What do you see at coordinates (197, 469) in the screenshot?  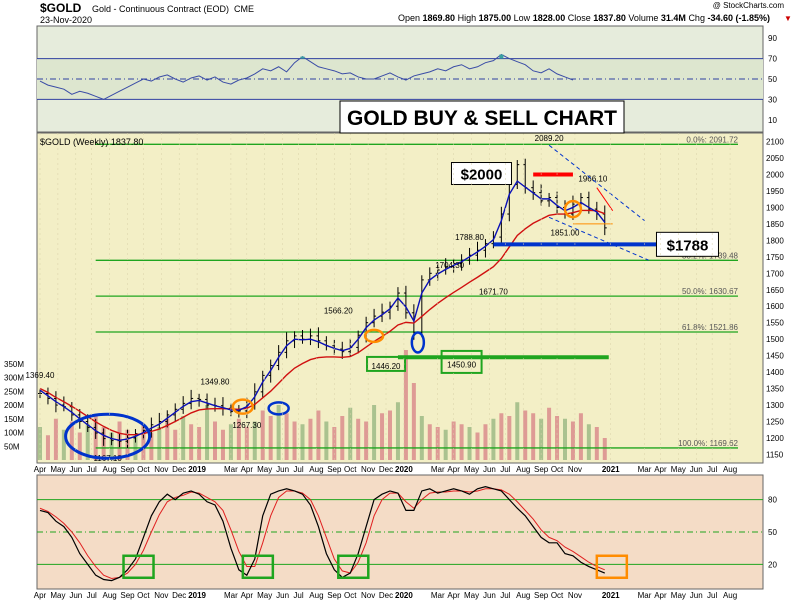 I see `x-tick-label: 2019` at bounding box center [197, 469].